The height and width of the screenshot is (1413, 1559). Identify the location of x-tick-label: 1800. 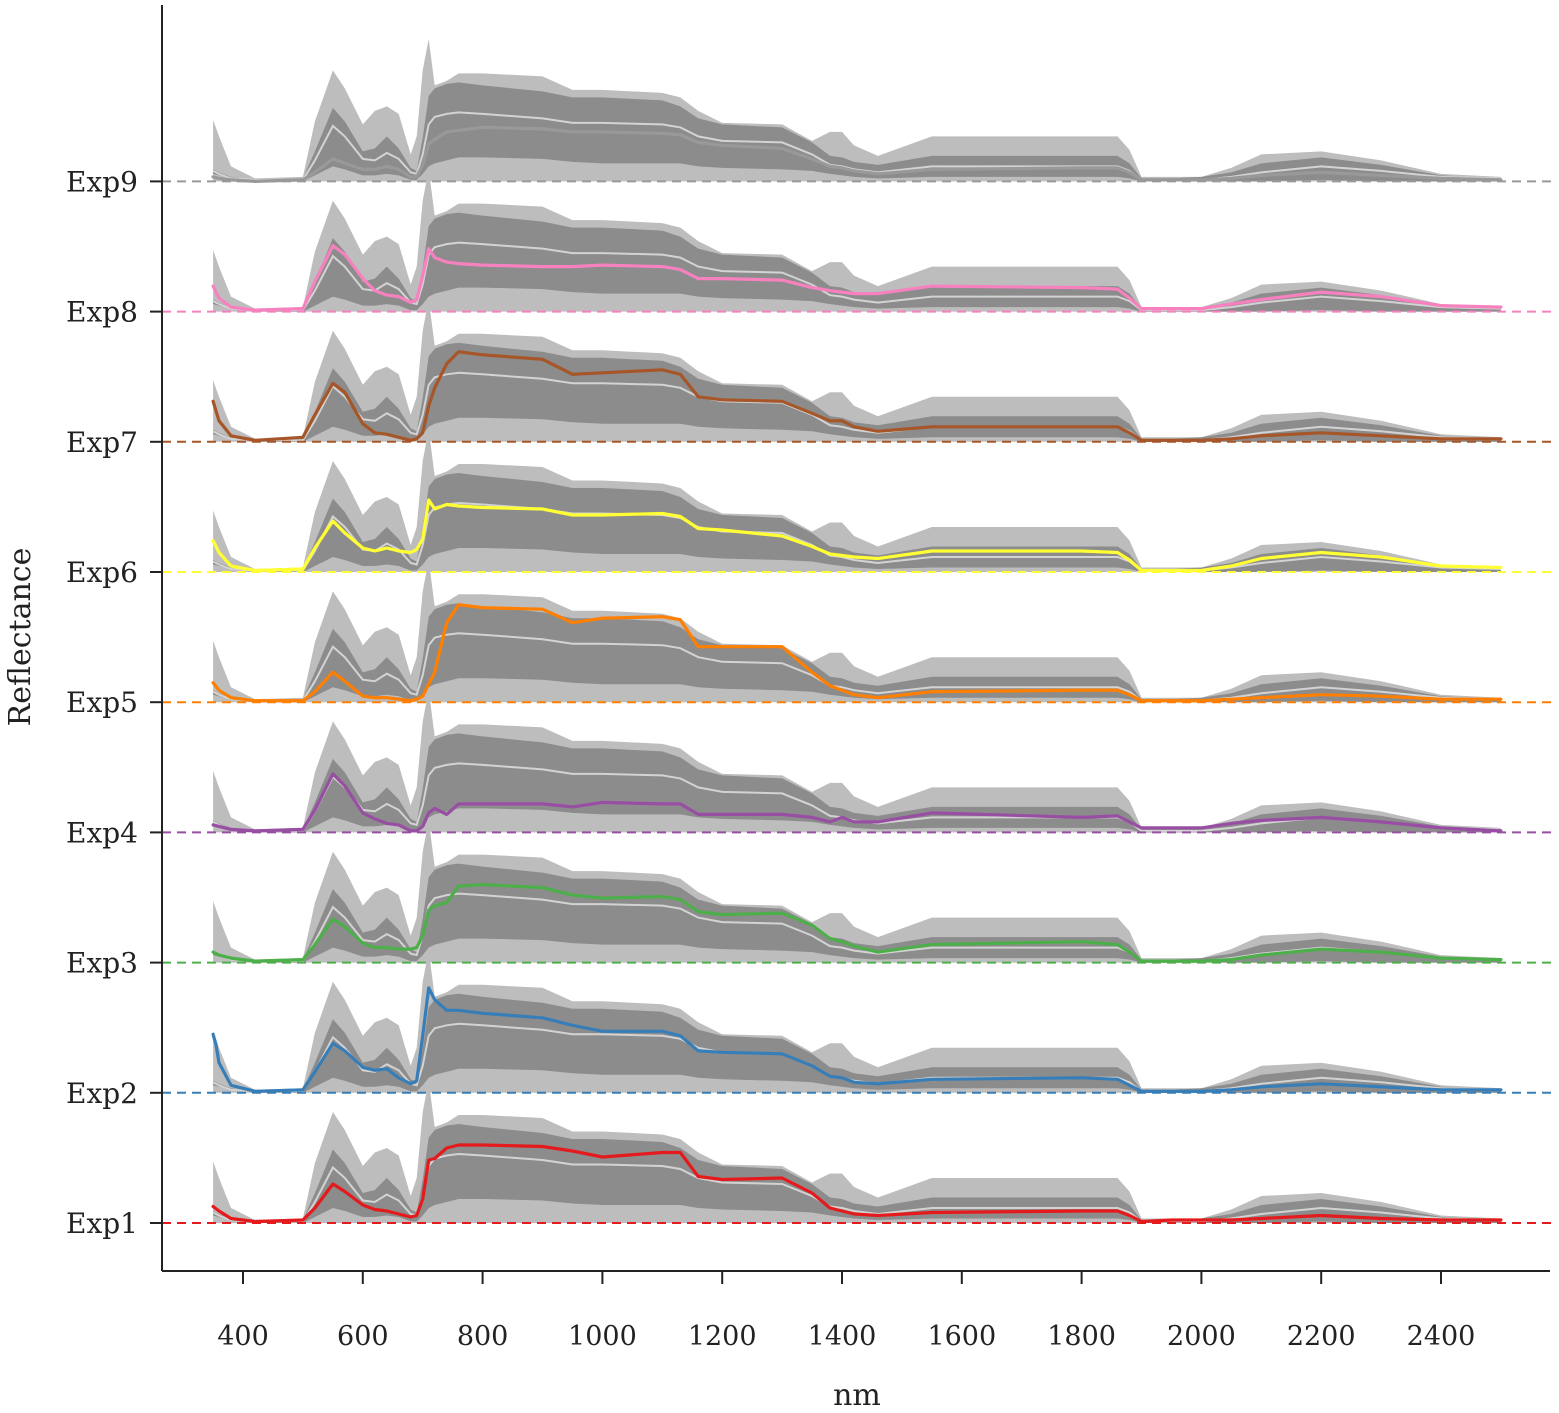
(1081, 1336).